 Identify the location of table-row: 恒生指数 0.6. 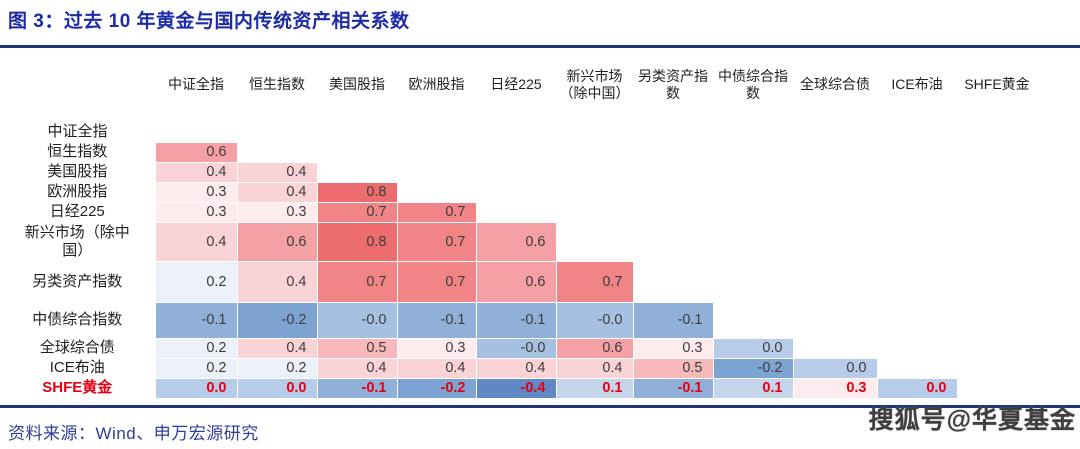
(518, 152).